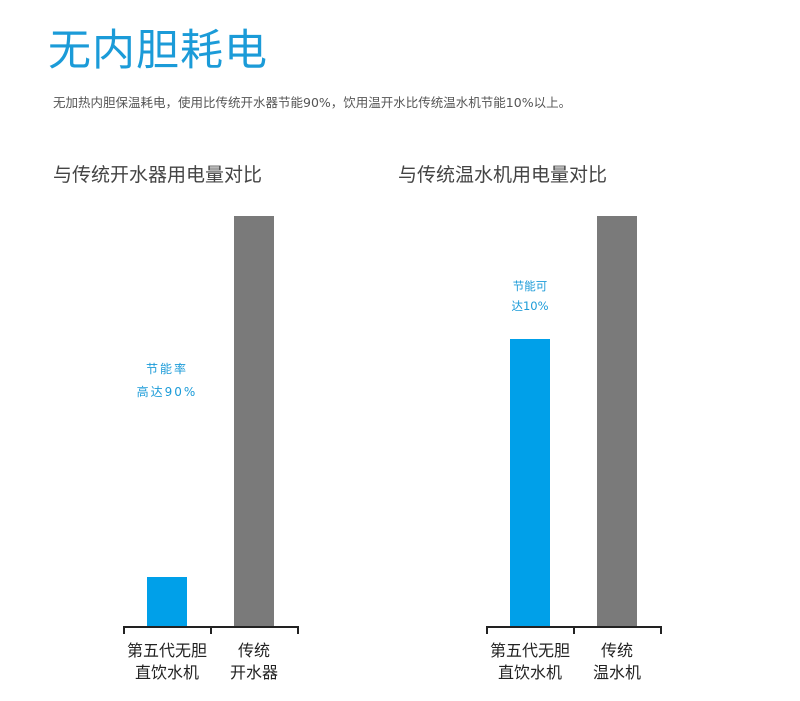 The image size is (800, 701). Describe the element at coordinates (503, 175) in the screenshot. I see `chart-title: 与传统温水机用电量对比` at that location.